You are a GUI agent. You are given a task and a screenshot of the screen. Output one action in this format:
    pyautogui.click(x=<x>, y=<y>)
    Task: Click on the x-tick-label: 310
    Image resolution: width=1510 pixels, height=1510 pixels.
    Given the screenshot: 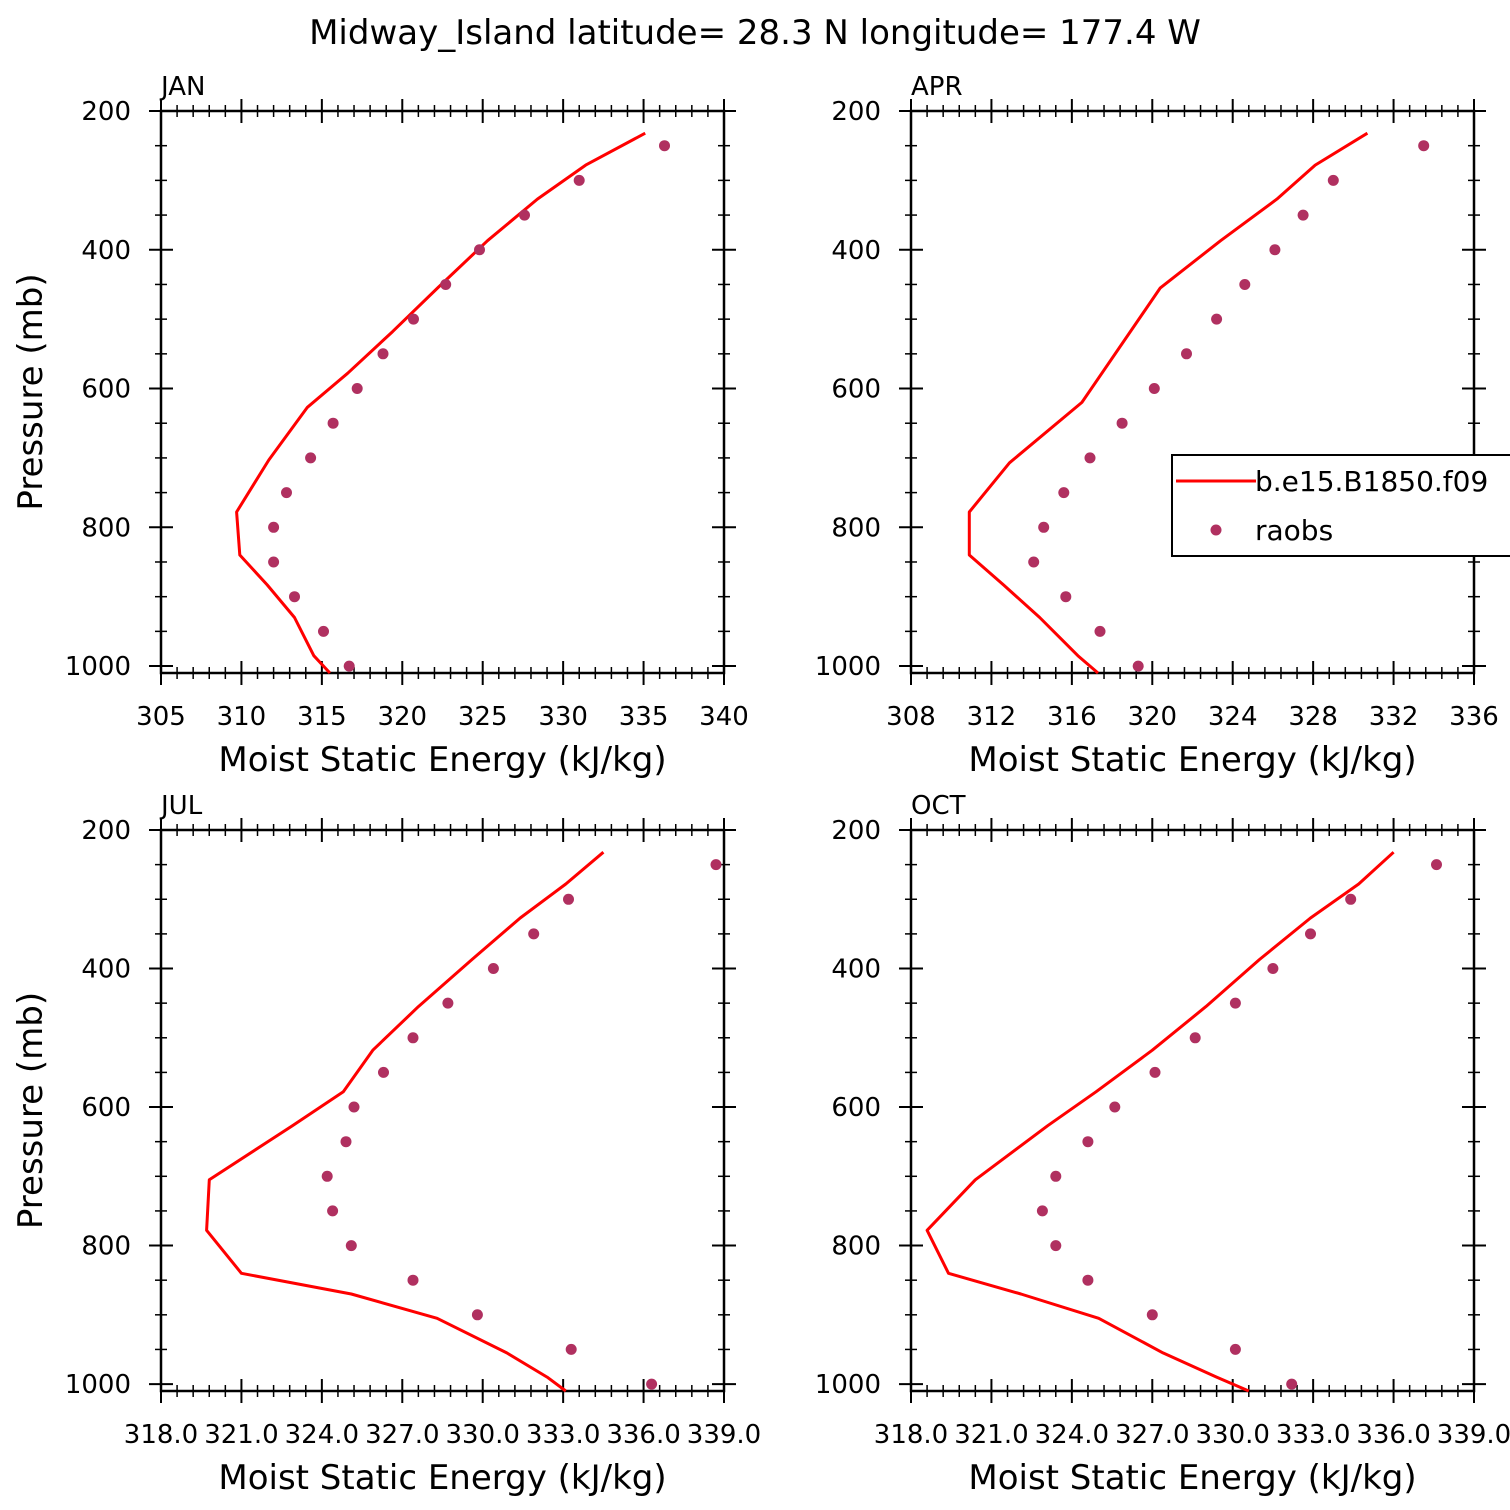 What is the action you would take?
    pyautogui.click(x=242, y=717)
    